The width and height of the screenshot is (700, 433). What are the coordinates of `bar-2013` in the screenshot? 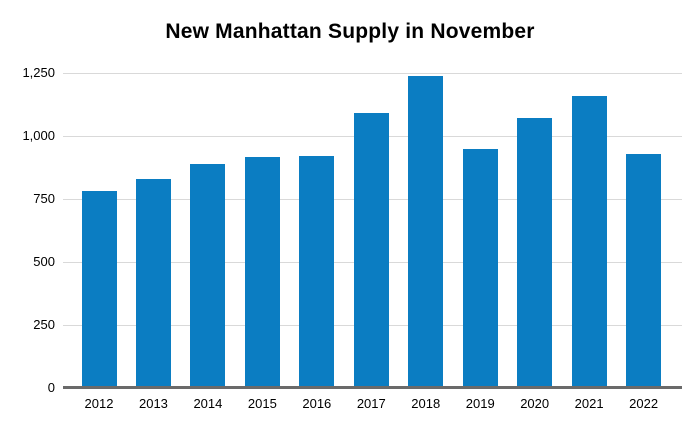 It's located at (153, 283).